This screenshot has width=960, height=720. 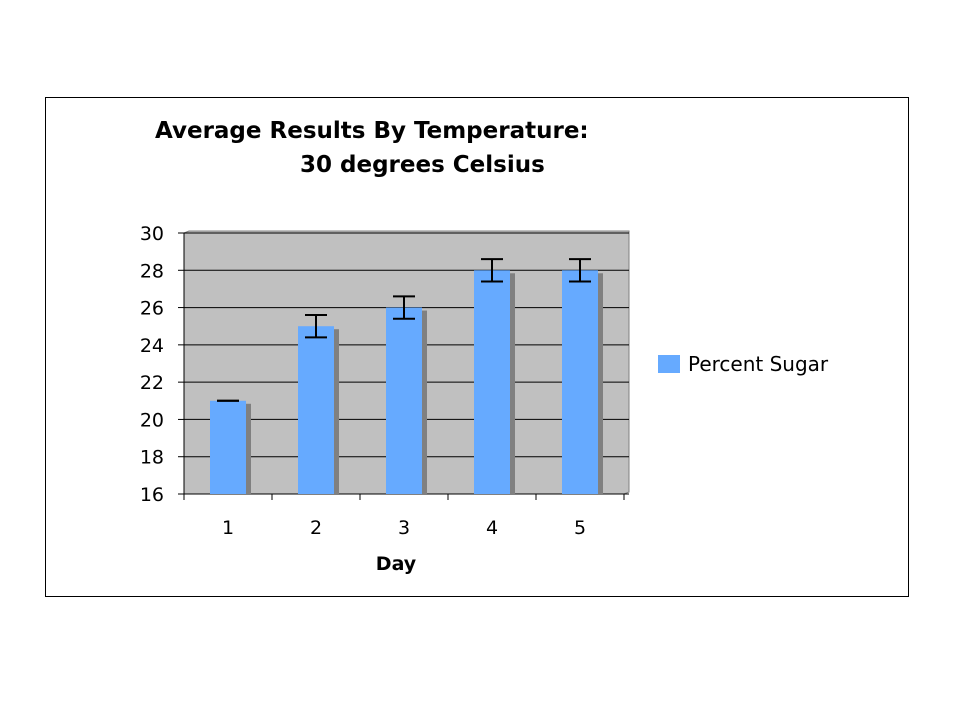 What do you see at coordinates (152, 495) in the screenshot?
I see `y-tick-label: 16` at bounding box center [152, 495].